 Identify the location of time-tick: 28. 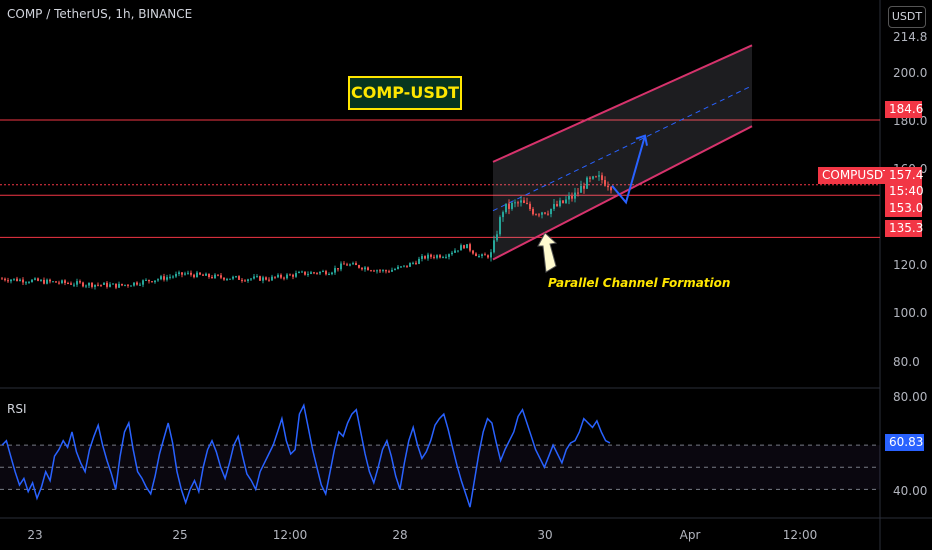
(400, 535).